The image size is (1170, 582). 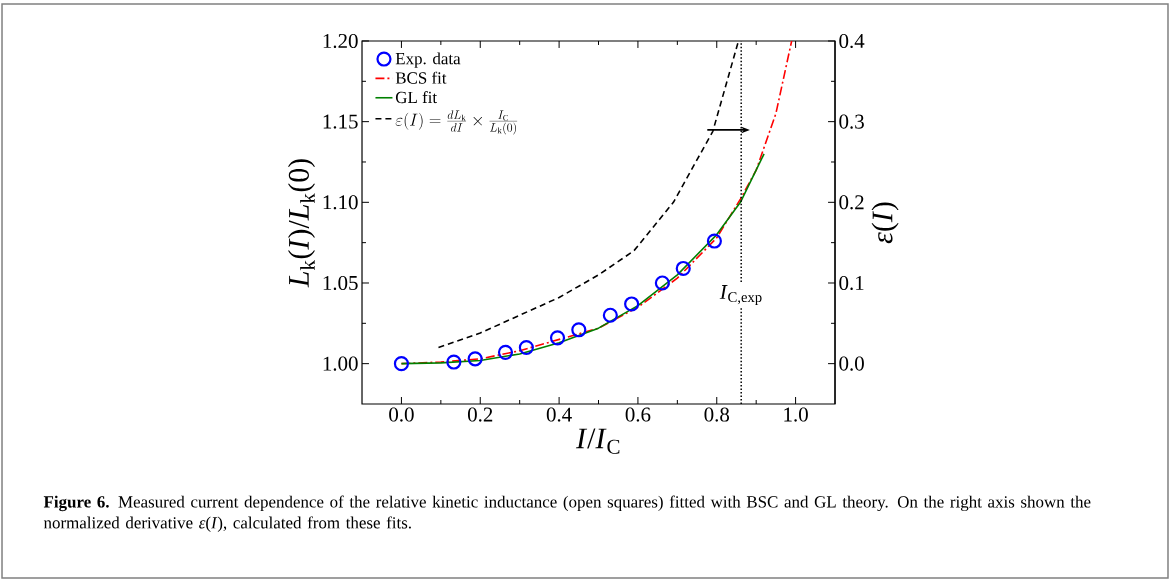 I want to click on y2-tick-label: 0.1, so click(x=851, y=283).